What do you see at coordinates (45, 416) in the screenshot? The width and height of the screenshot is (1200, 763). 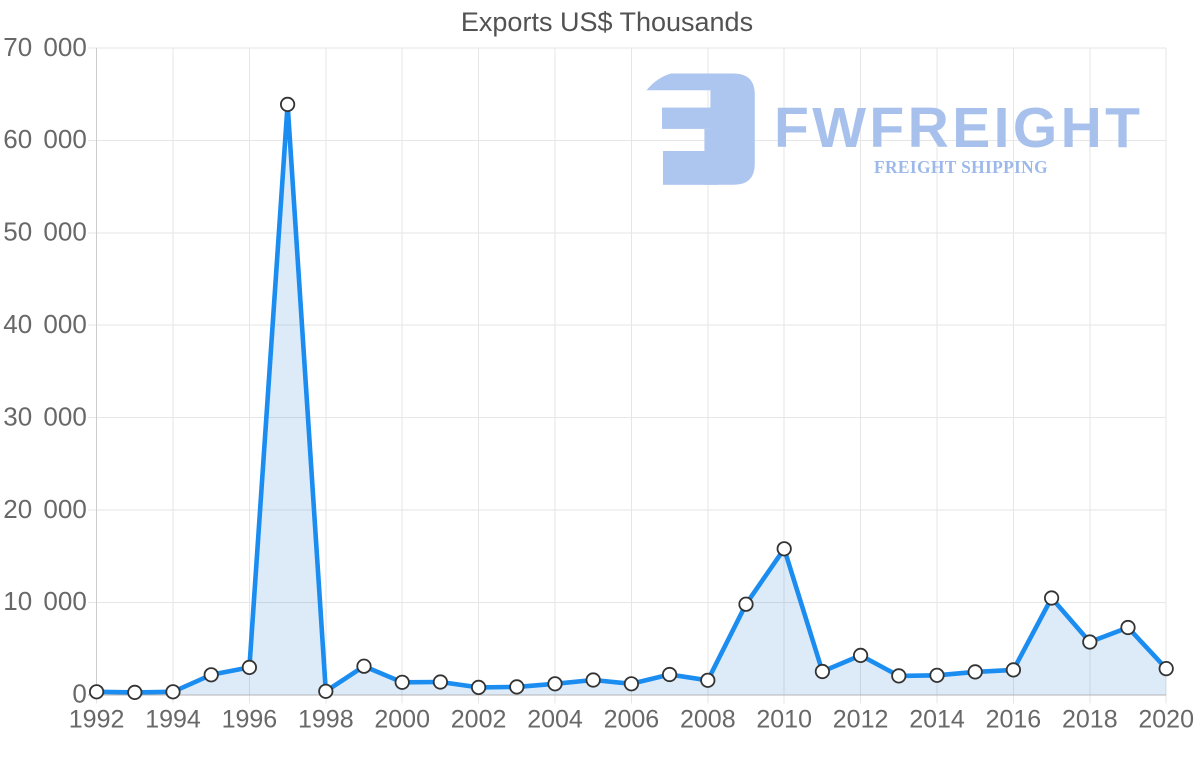 I see `svg-text: 30 000` at bounding box center [45, 416].